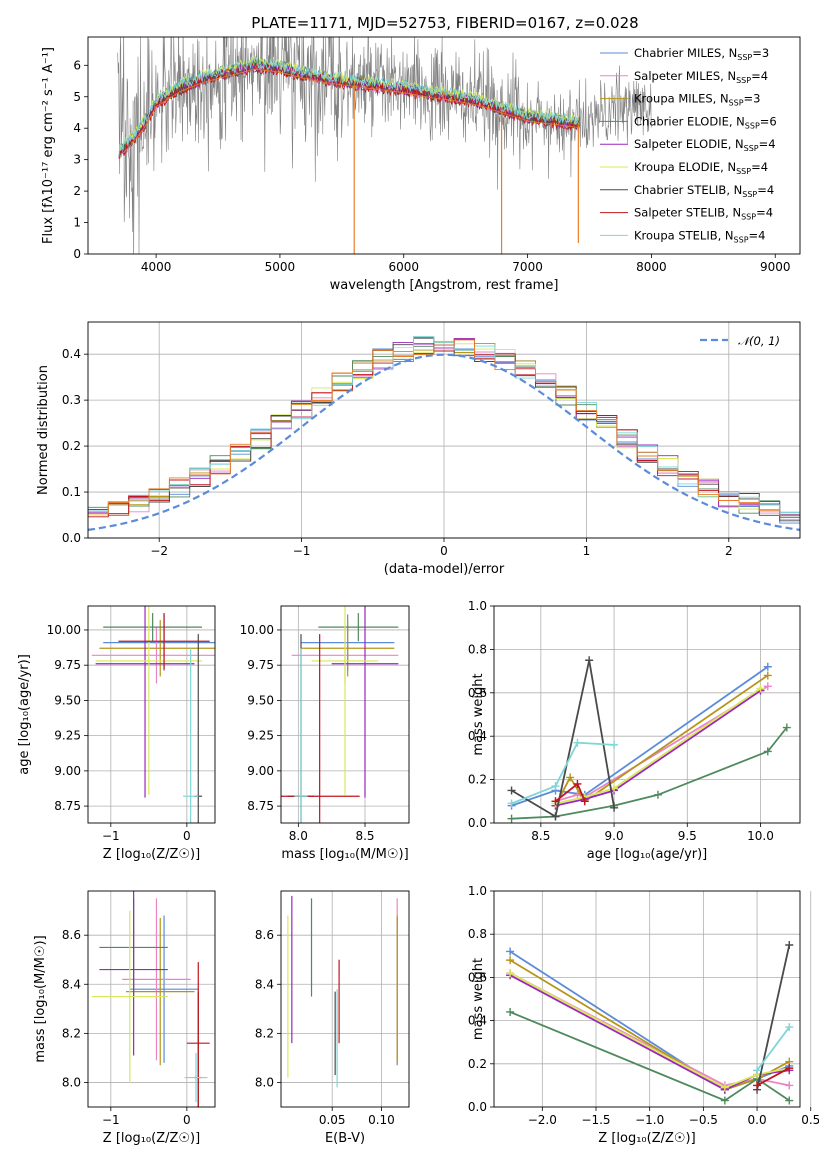  What do you see at coordinates (614, 836) in the screenshot?
I see `x-tick-label: 9.0` at bounding box center [614, 836].